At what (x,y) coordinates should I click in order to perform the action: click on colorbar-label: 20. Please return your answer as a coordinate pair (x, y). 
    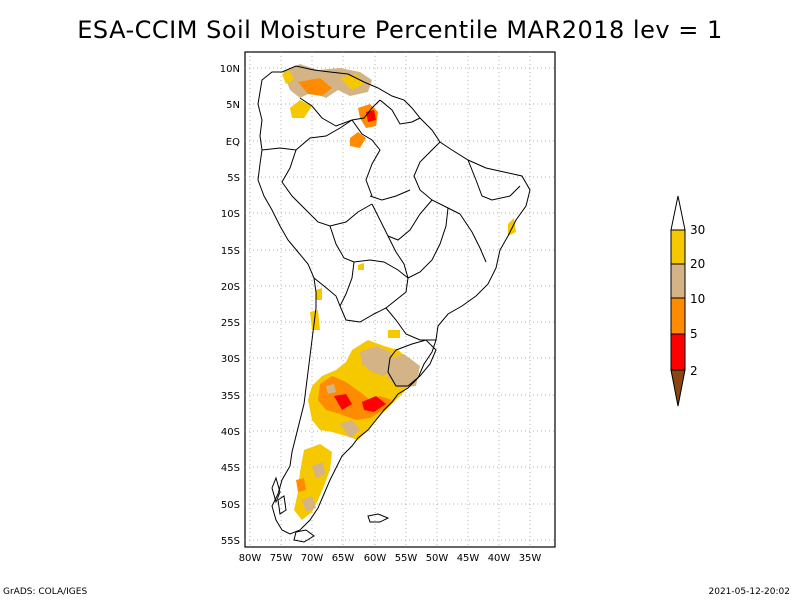
    Looking at the image, I should click on (697, 264).